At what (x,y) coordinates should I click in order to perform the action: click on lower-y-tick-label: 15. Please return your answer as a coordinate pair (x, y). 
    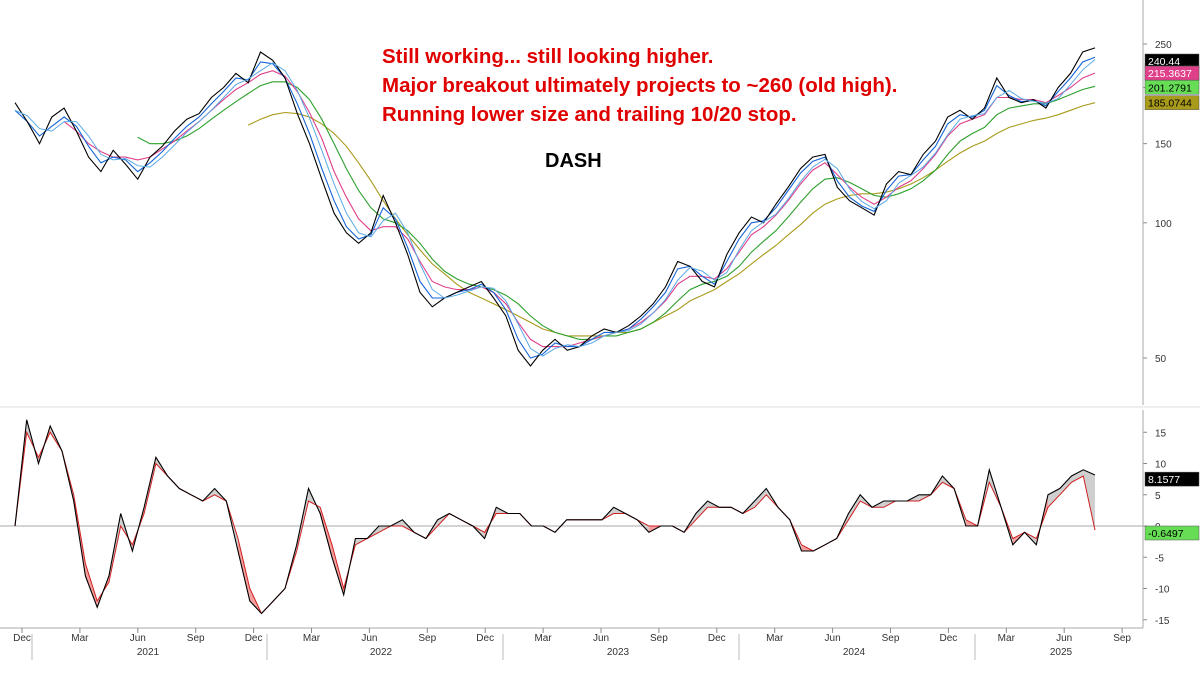
    Looking at the image, I should click on (1161, 433).